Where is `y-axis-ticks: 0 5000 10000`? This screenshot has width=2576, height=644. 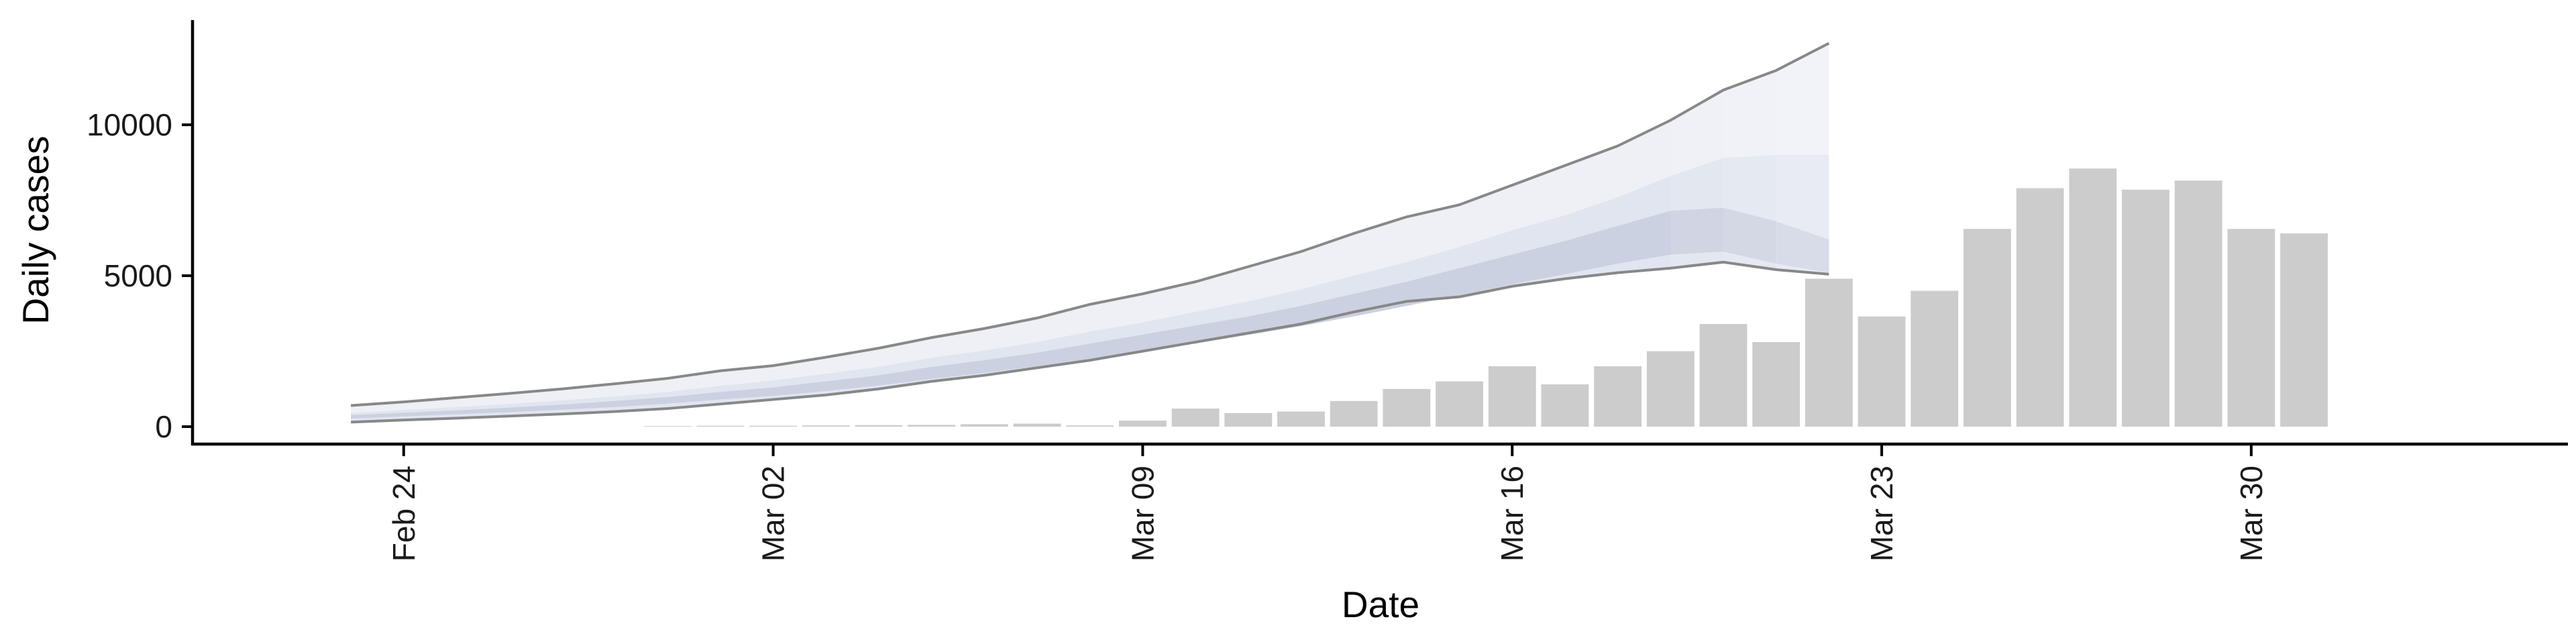
y-axis-ticks: 0 5000 10000 is located at coordinates (140, 275).